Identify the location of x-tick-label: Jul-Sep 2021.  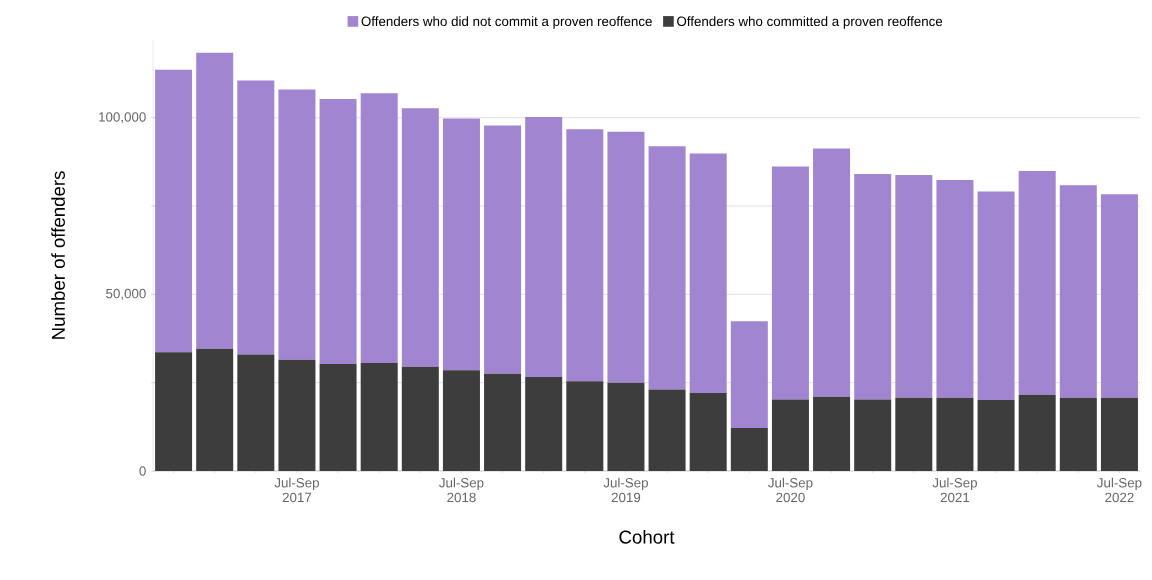
(954, 490).